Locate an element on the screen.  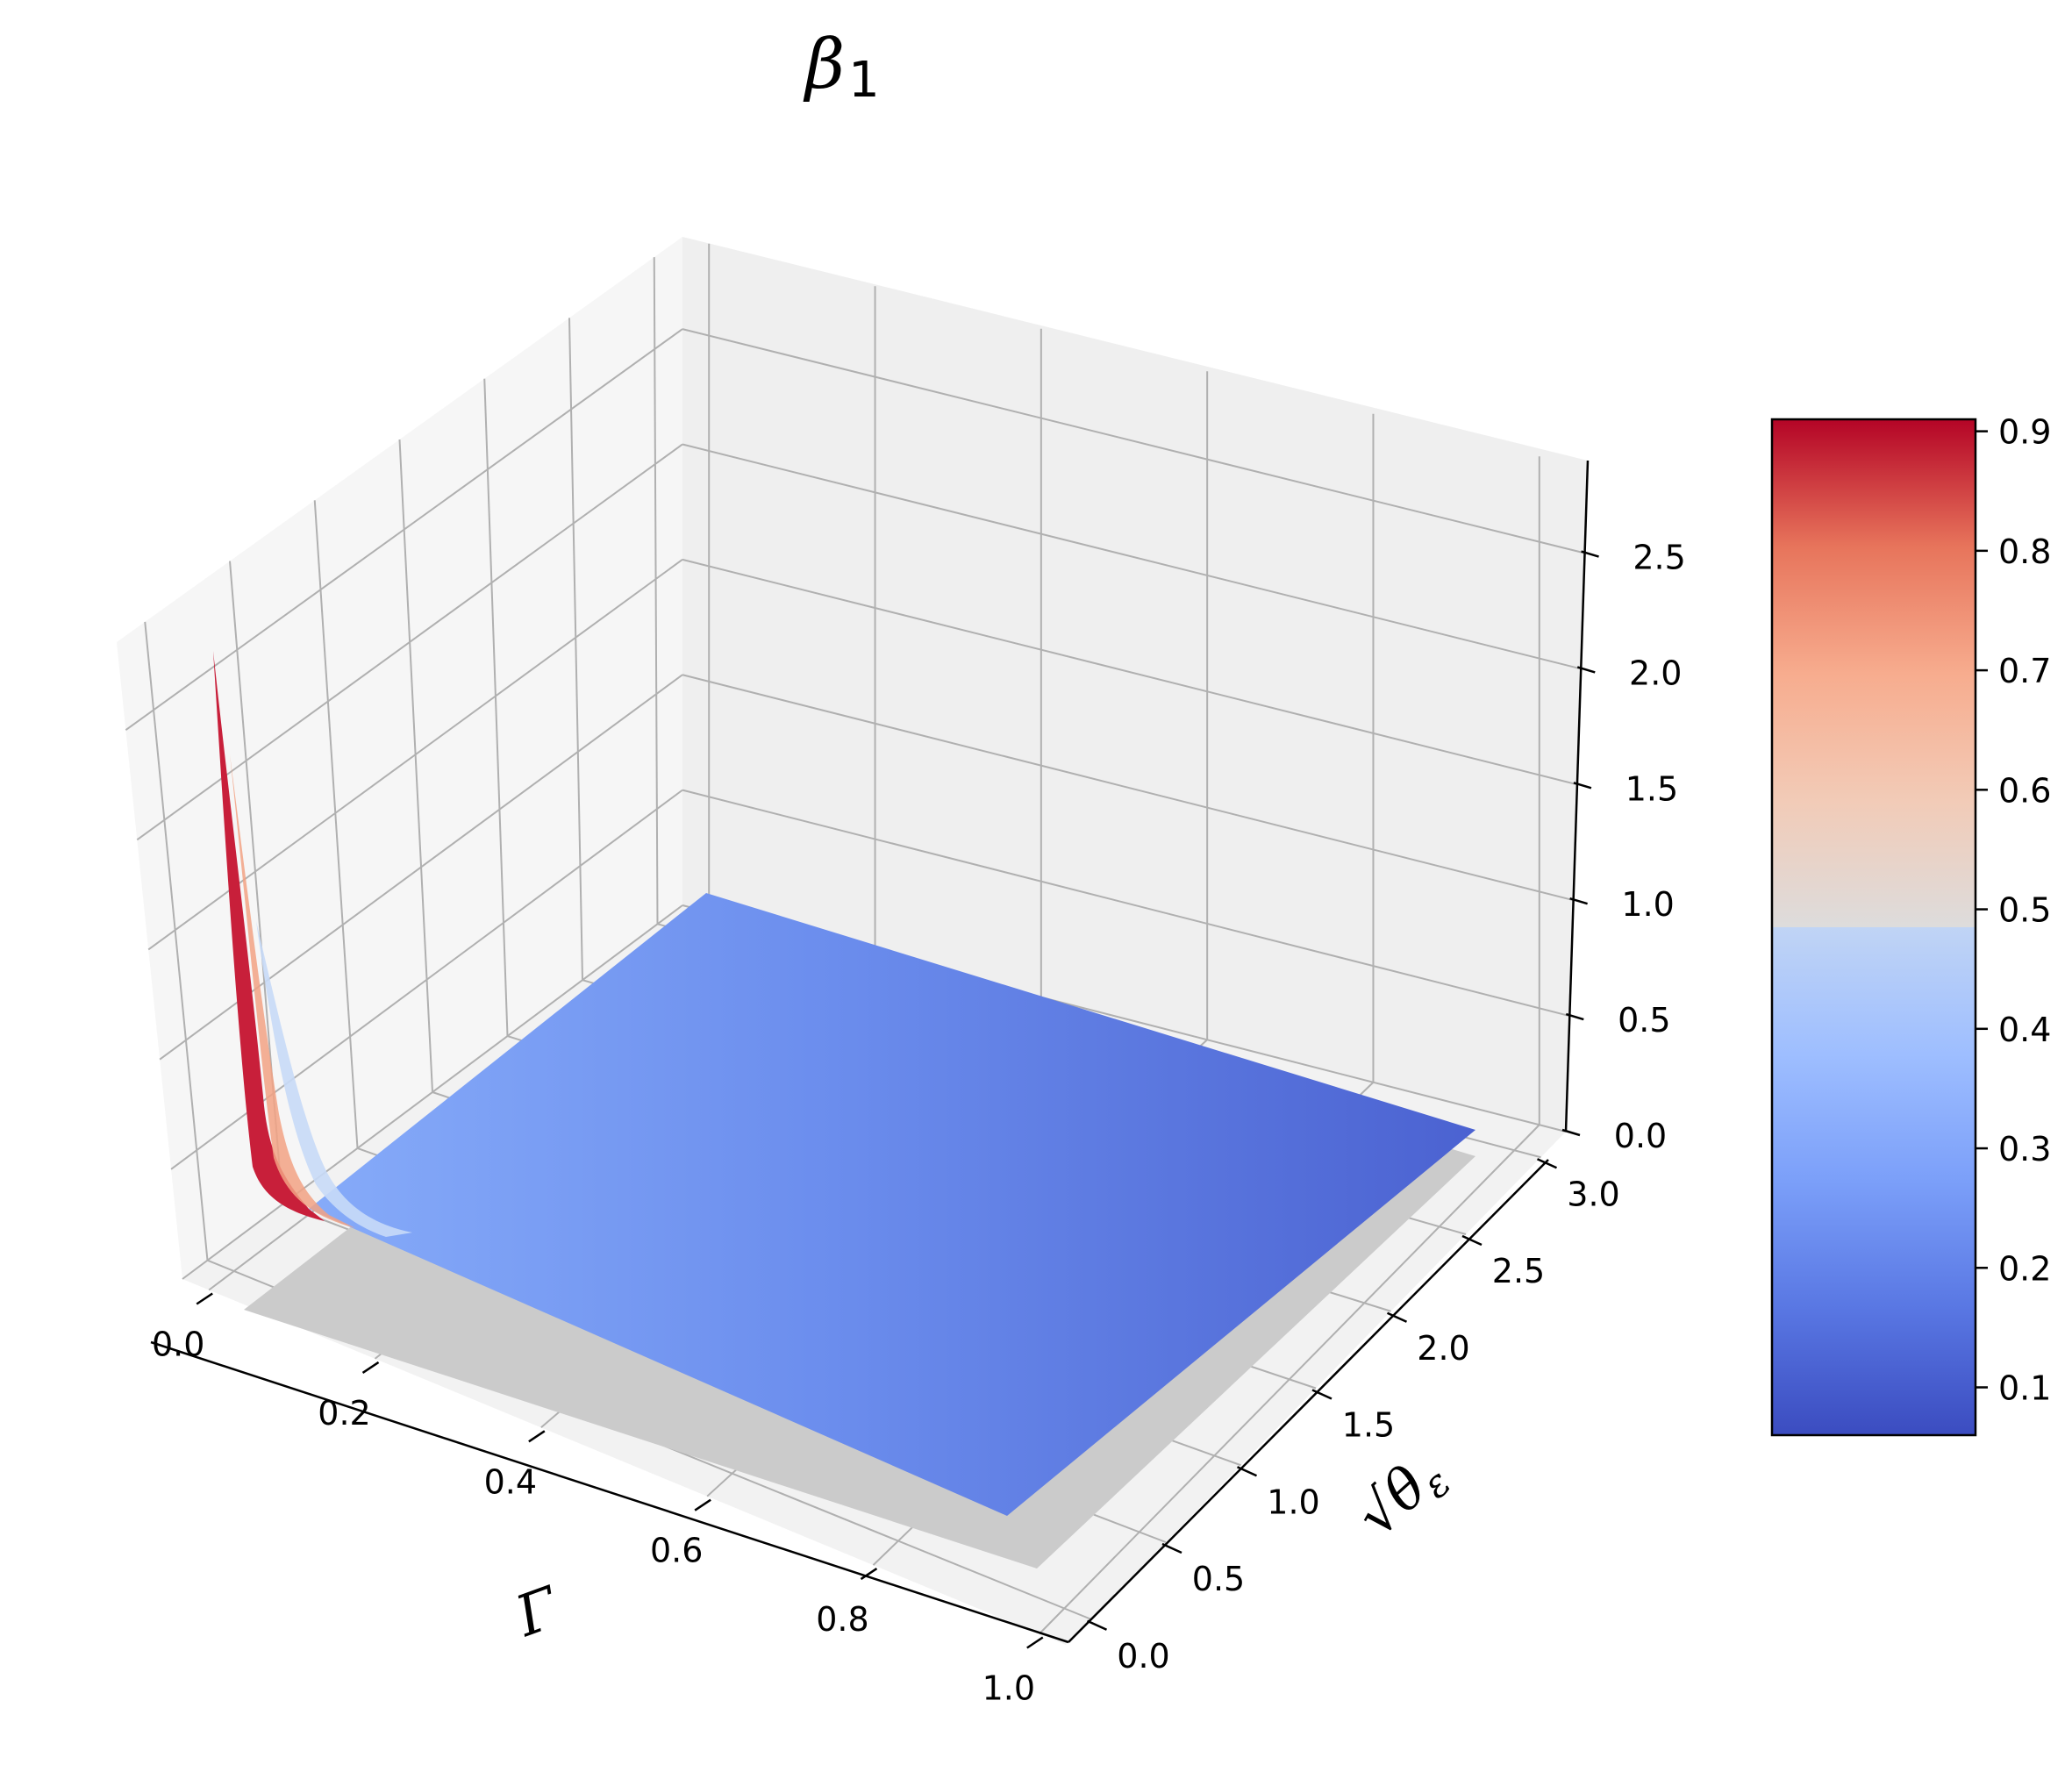
x-axis-label: Γ is located at coordinates (538, 1612).